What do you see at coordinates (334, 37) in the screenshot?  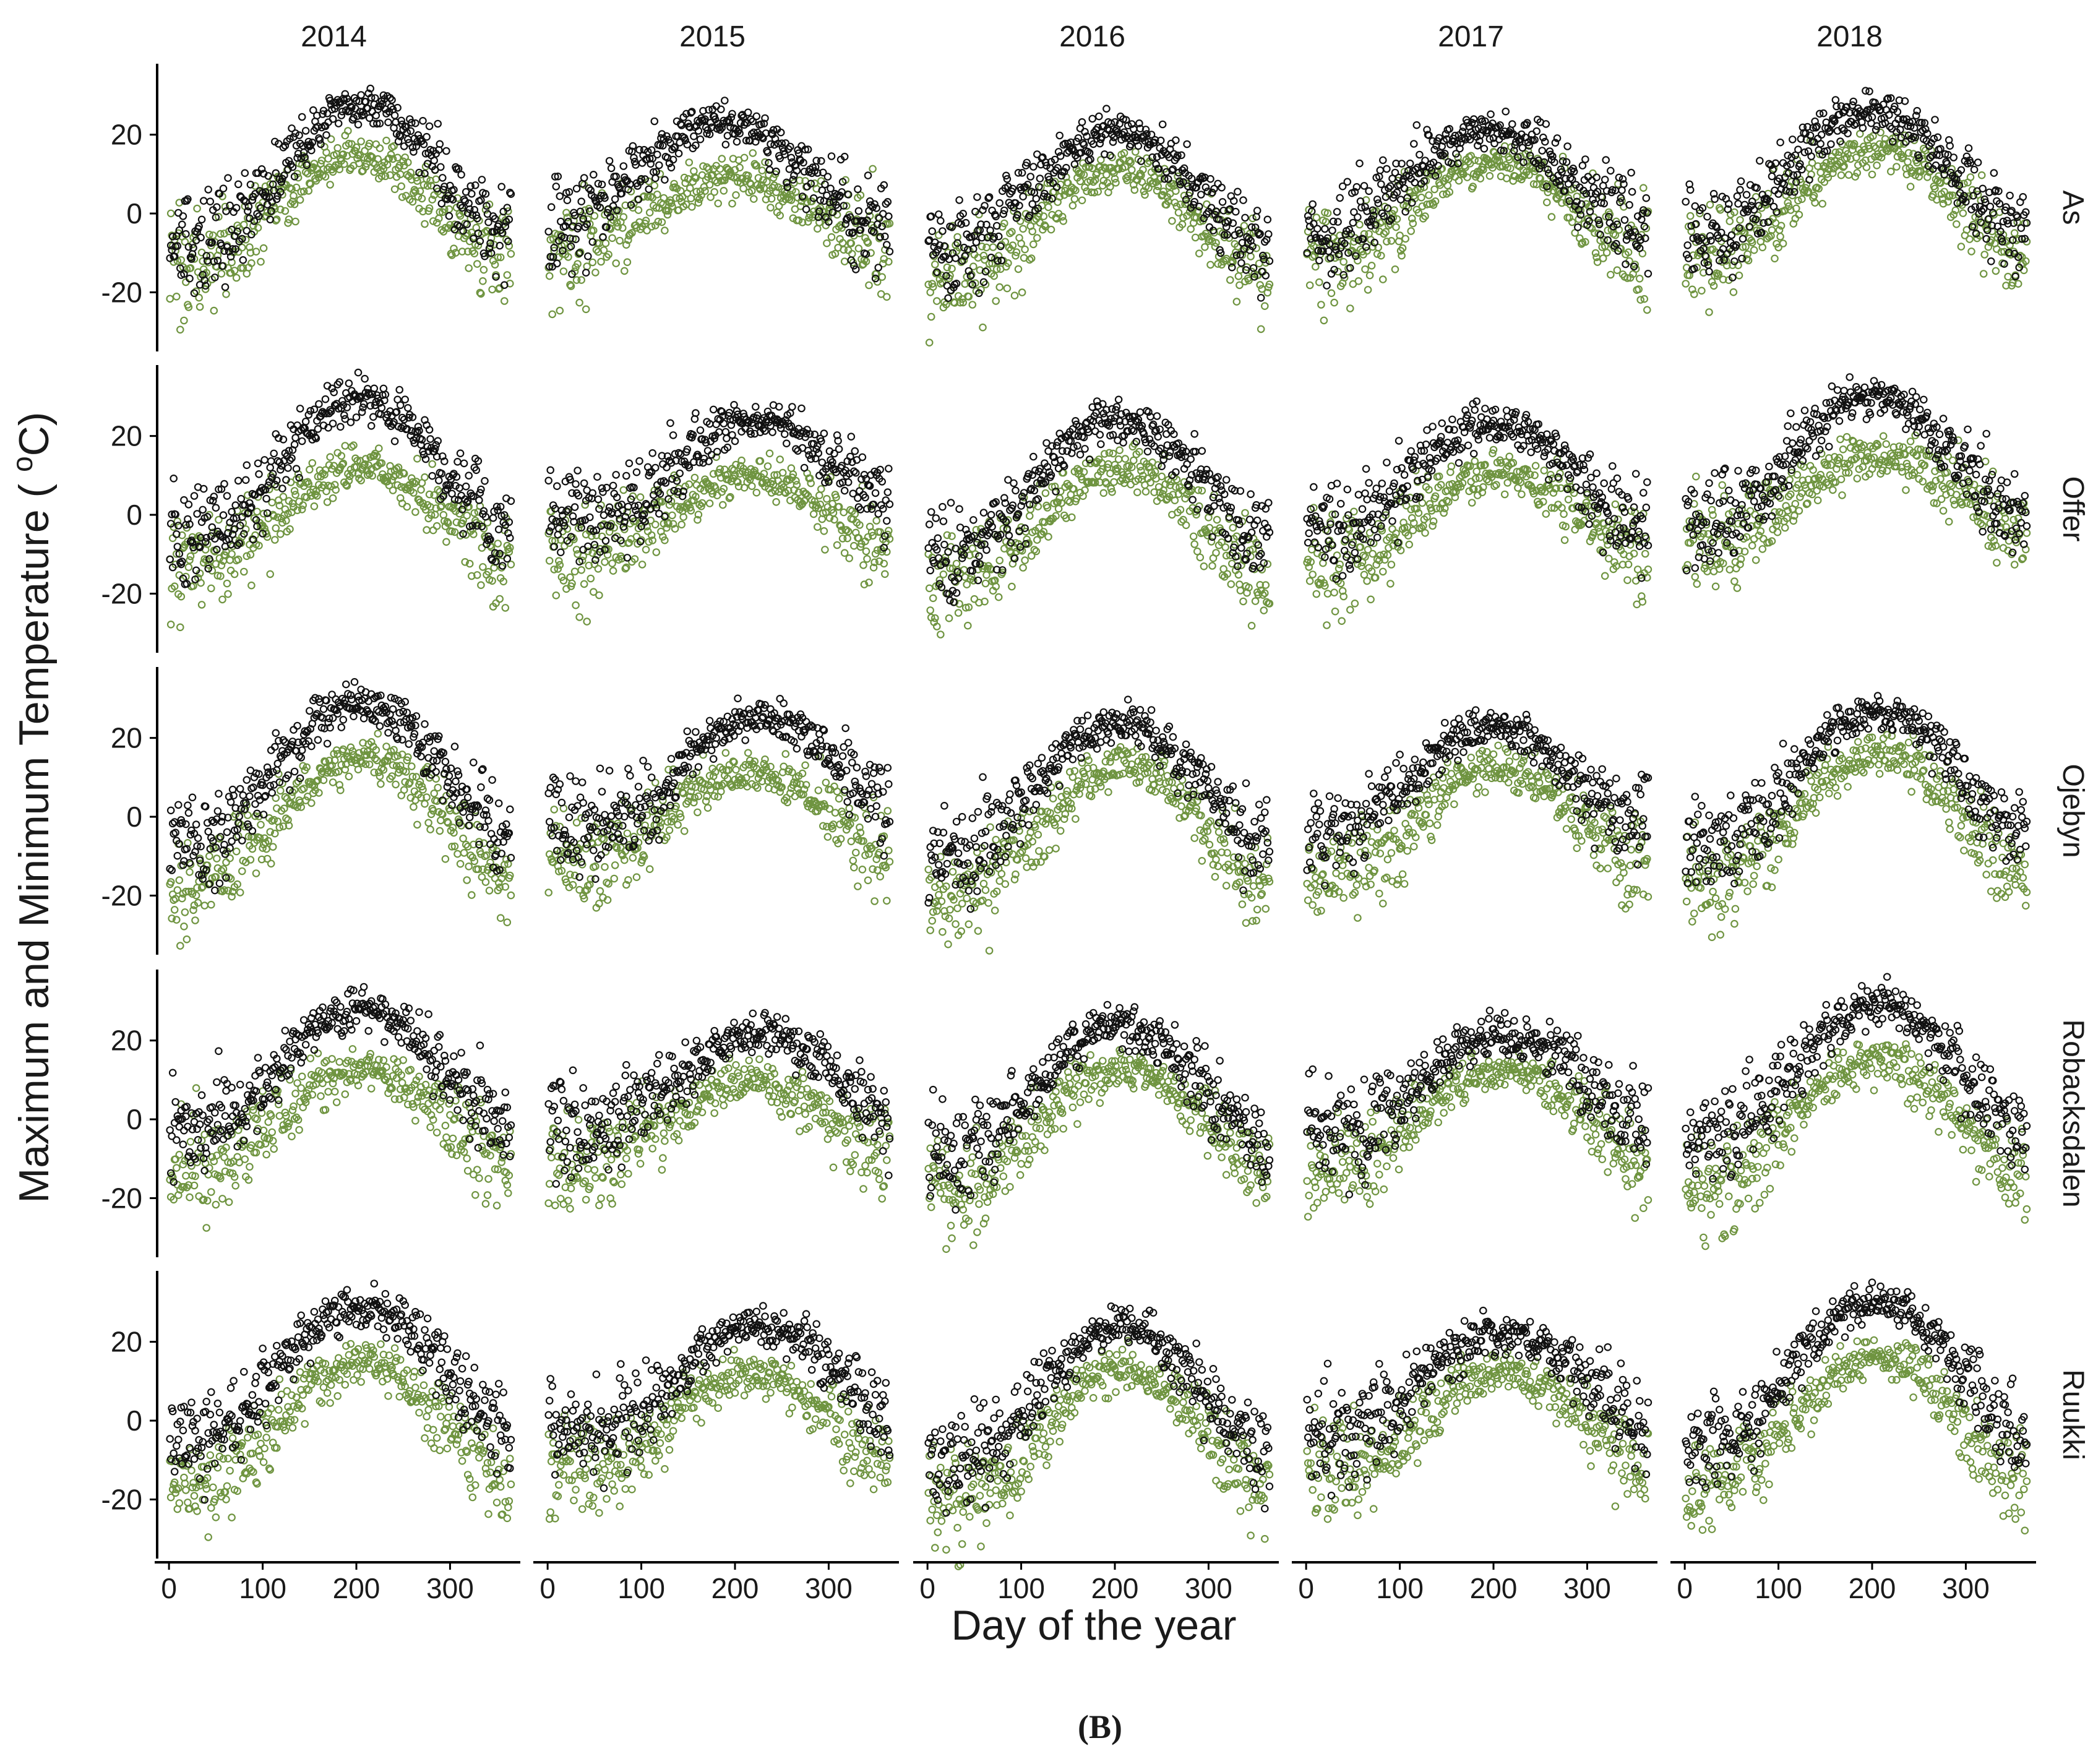 I see `year-strip-label: 2014` at bounding box center [334, 37].